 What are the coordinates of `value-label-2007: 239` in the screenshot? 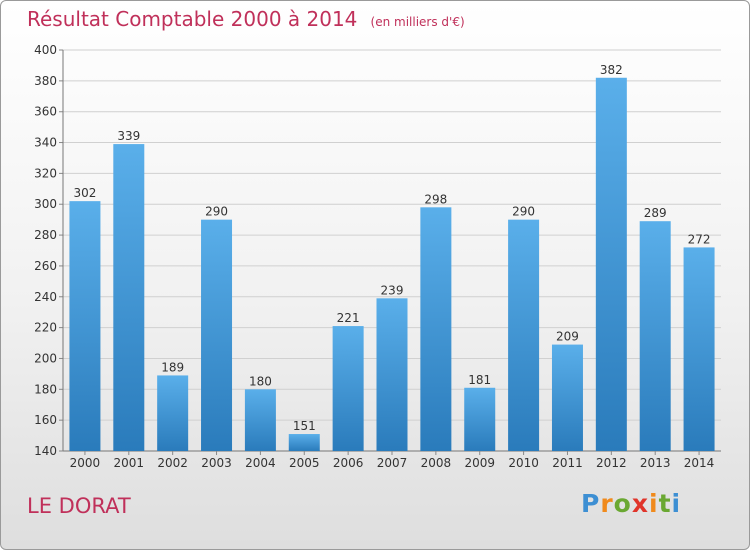 It's located at (392, 290).